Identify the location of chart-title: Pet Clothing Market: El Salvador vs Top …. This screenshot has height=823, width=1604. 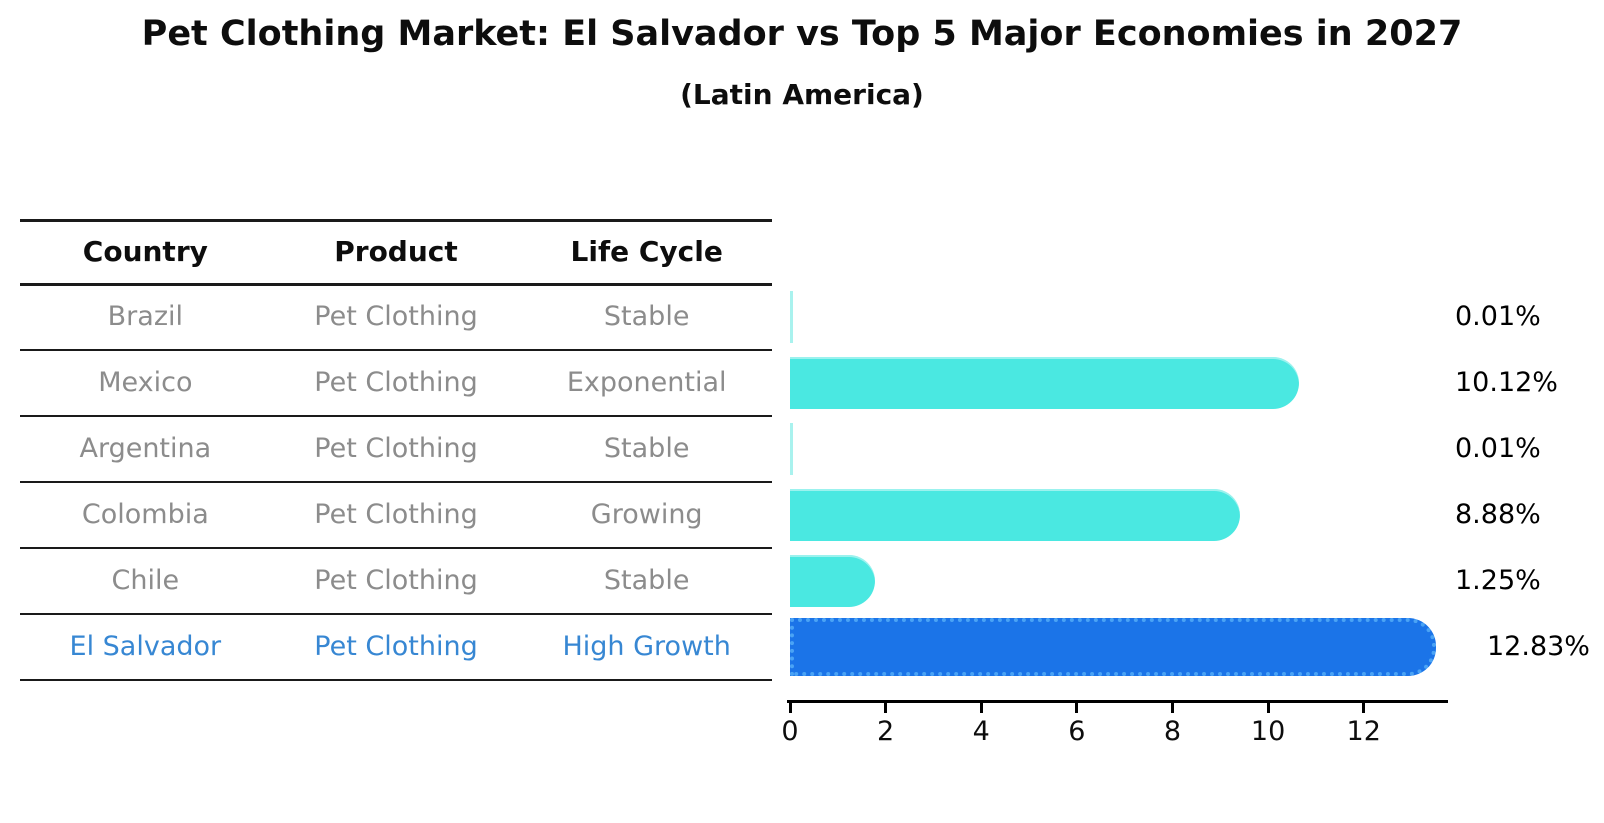
(802, 34).